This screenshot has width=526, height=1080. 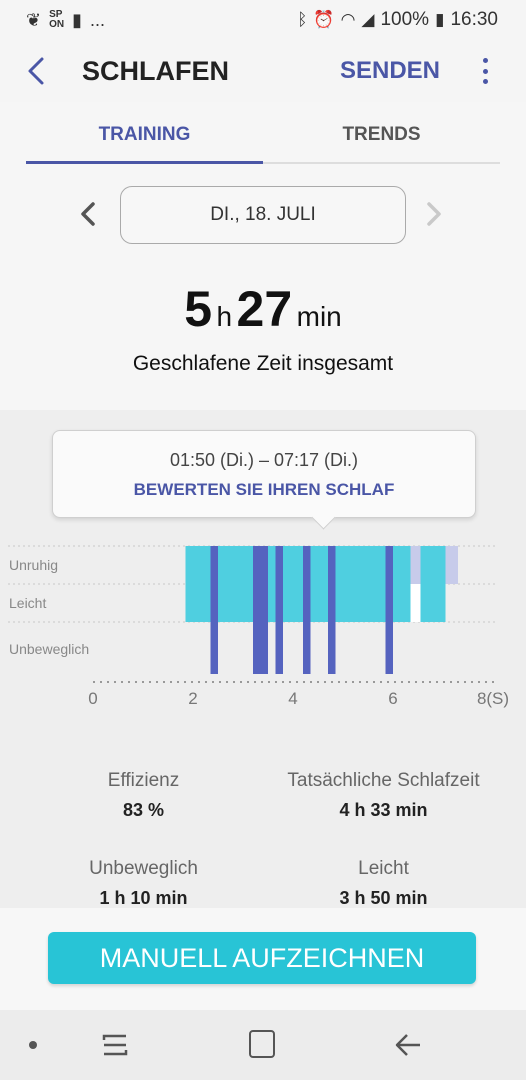 What do you see at coordinates (485, 71) in the screenshot?
I see `more-options-icon` at bounding box center [485, 71].